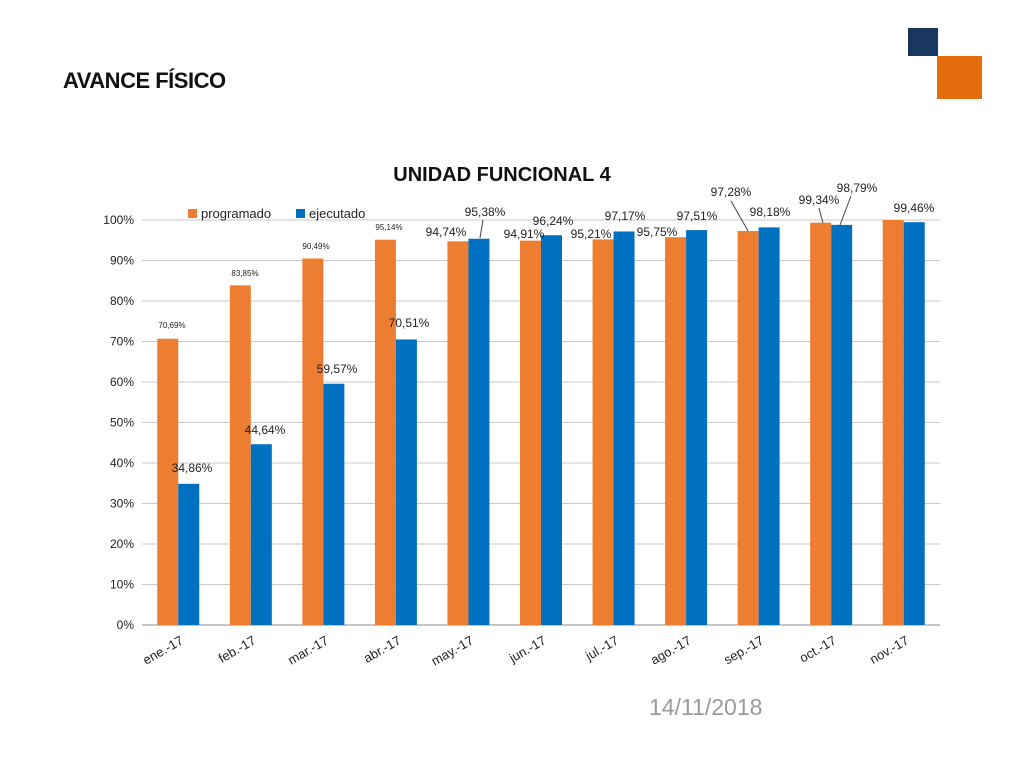 This screenshot has width=1024, height=773. What do you see at coordinates (122, 301) in the screenshot?
I see `y-tick-label: 80%` at bounding box center [122, 301].